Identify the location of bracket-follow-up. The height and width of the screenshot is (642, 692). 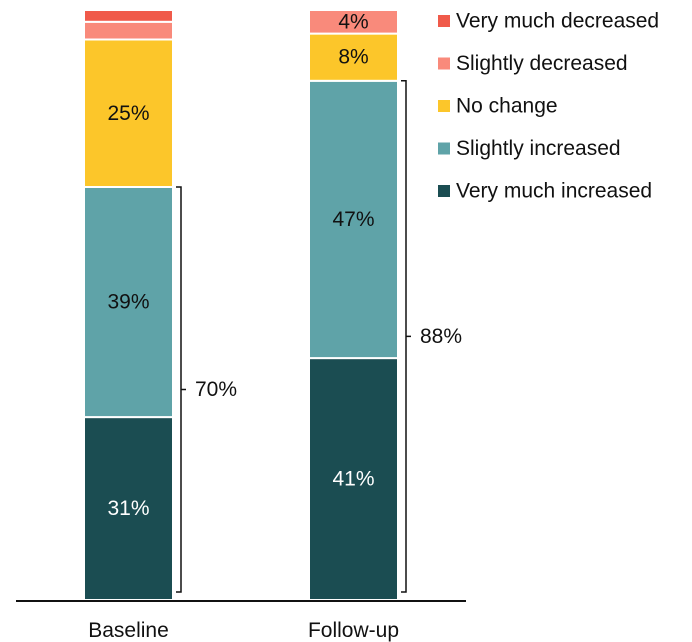
(406, 336).